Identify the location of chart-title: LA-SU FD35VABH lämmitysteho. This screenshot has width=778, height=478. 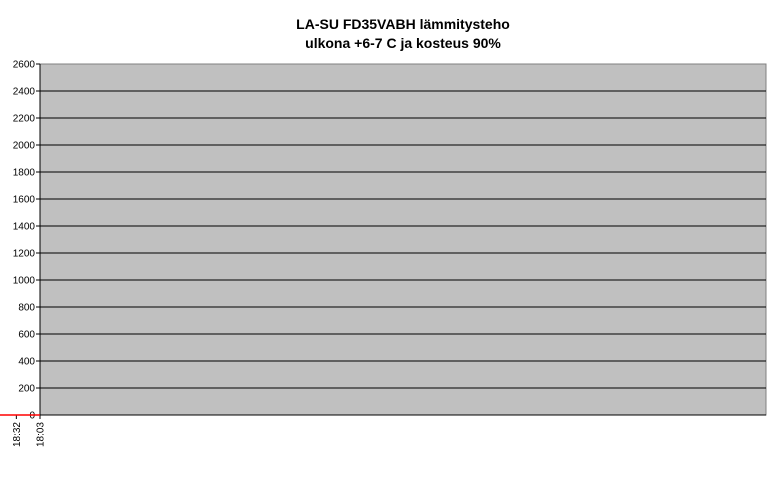
(403, 24).